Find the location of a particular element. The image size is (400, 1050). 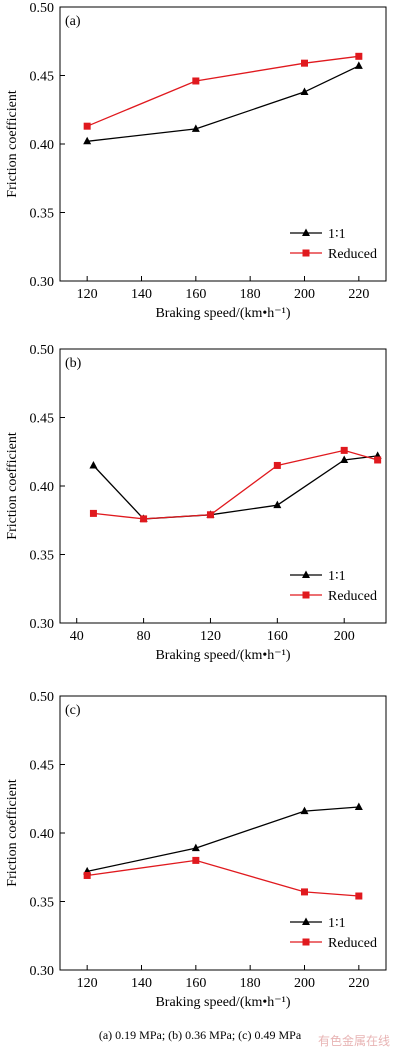

panel-label: (a) is located at coordinates (73, 21).